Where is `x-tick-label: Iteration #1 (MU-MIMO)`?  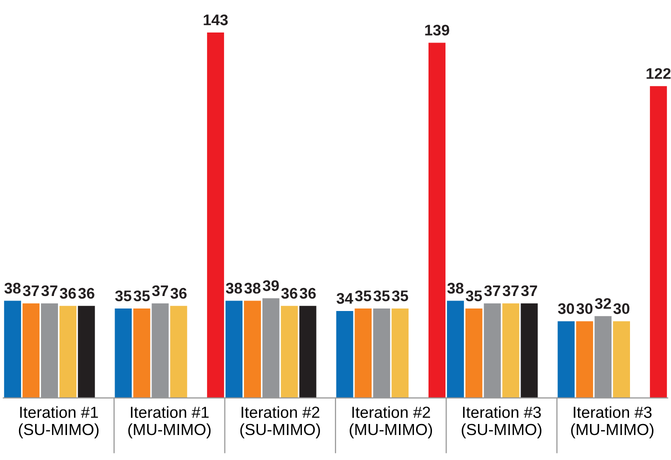 x-tick-label: Iteration #1 (MU-MIMO) is located at coordinates (169, 422).